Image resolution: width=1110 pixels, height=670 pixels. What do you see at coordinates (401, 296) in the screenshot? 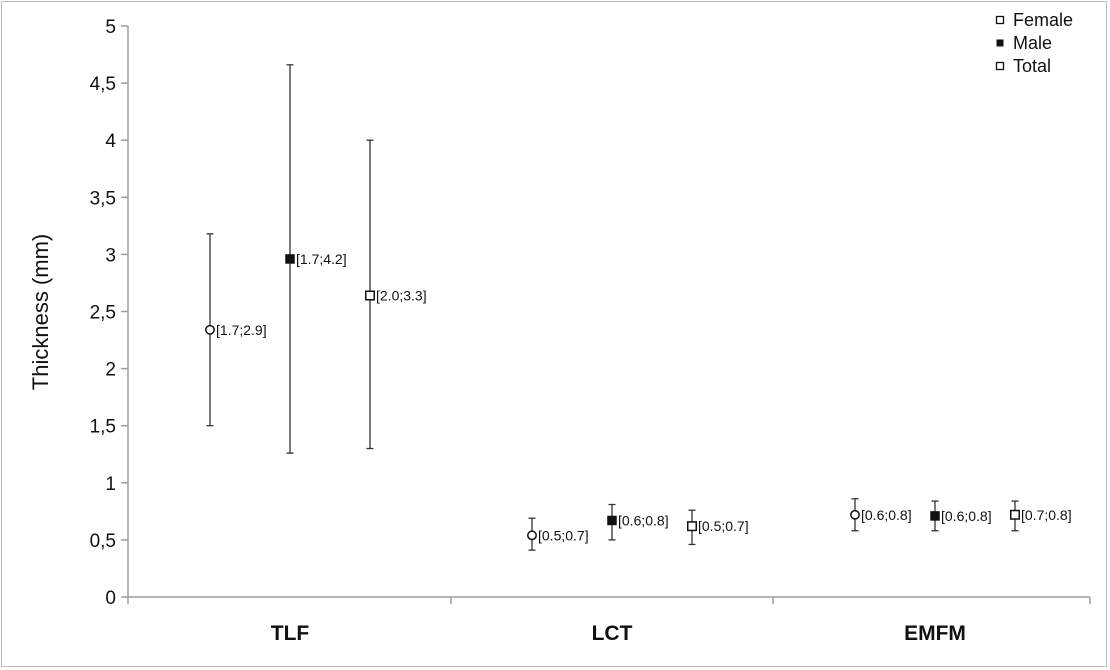
I see `data-label: [2.0;3.3]` at bounding box center [401, 296].